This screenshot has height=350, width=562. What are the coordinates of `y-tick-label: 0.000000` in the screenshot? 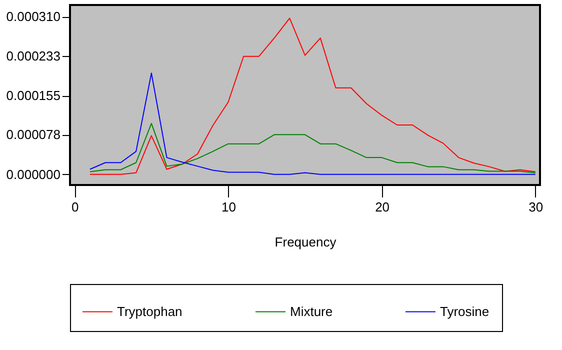 It's located at (33, 174).